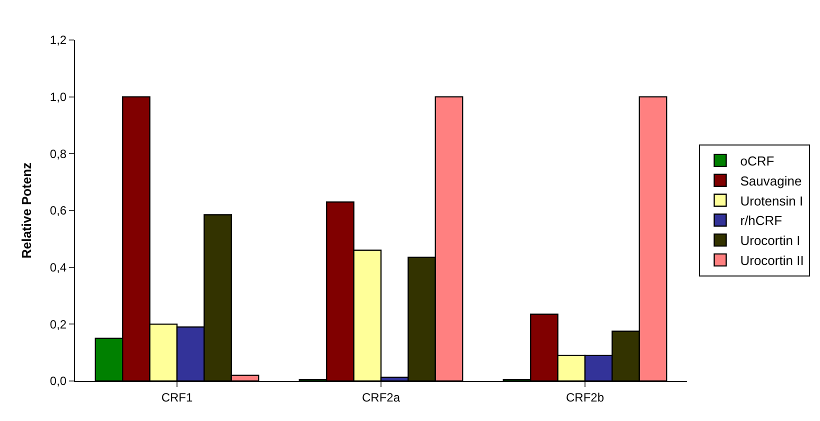 The width and height of the screenshot is (820, 421). I want to click on y-tick-label: 0,2, so click(58, 324).